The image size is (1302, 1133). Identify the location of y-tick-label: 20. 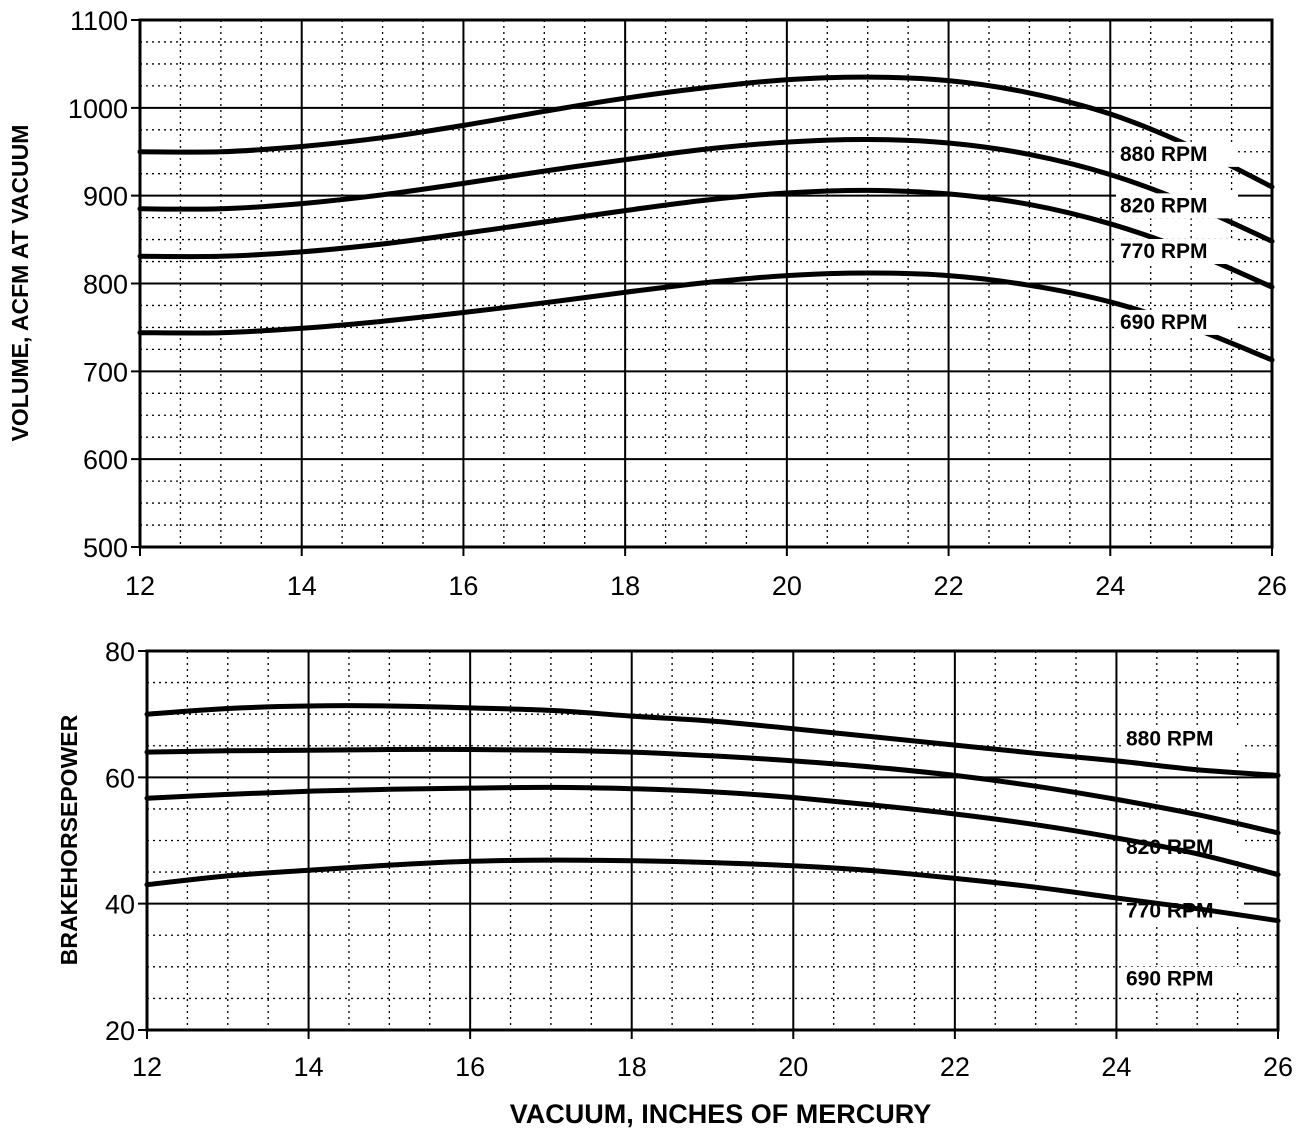
(120, 1031).